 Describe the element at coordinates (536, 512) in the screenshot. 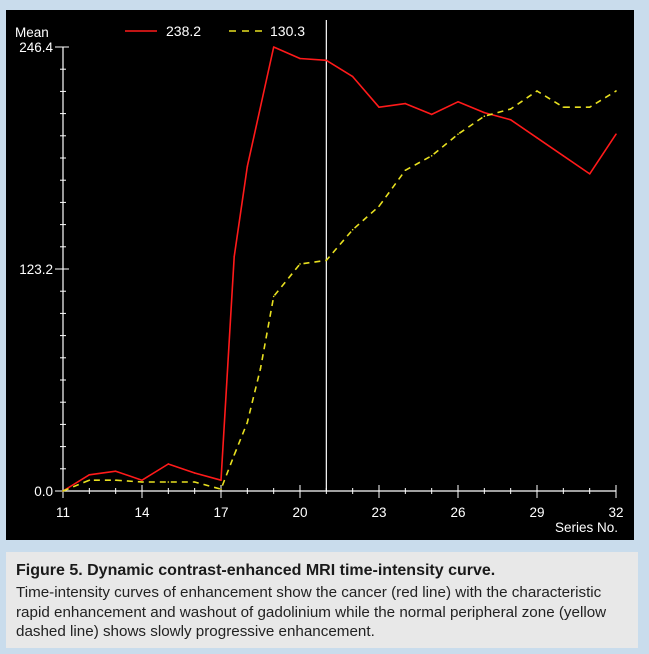

I see `x-tick-label: 29` at that location.